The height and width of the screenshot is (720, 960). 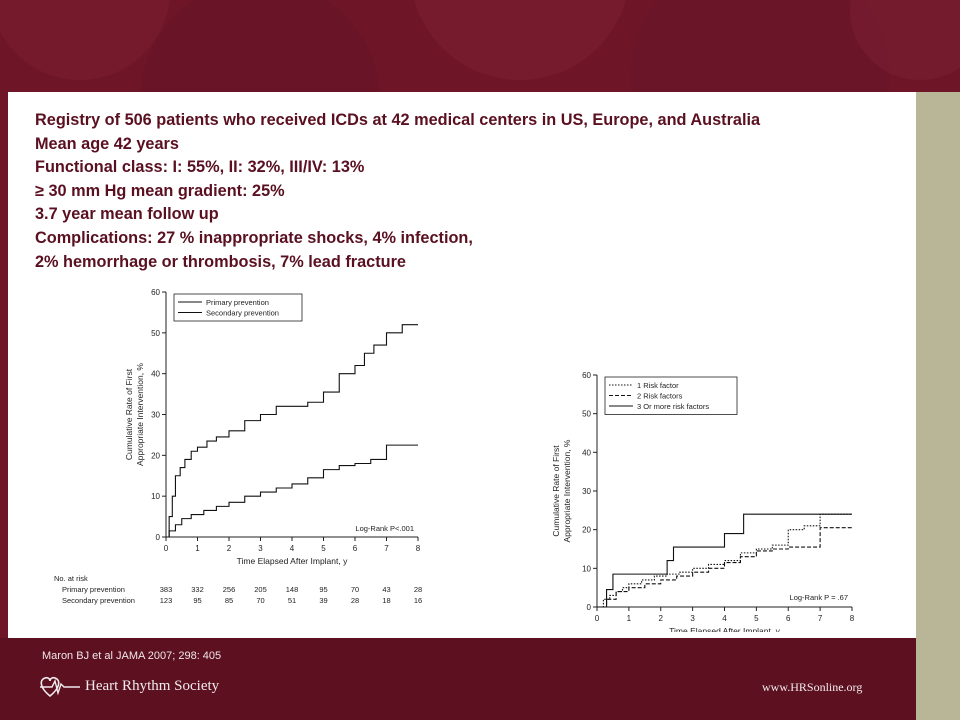 I want to click on at-risk-value: 16, so click(x=418, y=600).